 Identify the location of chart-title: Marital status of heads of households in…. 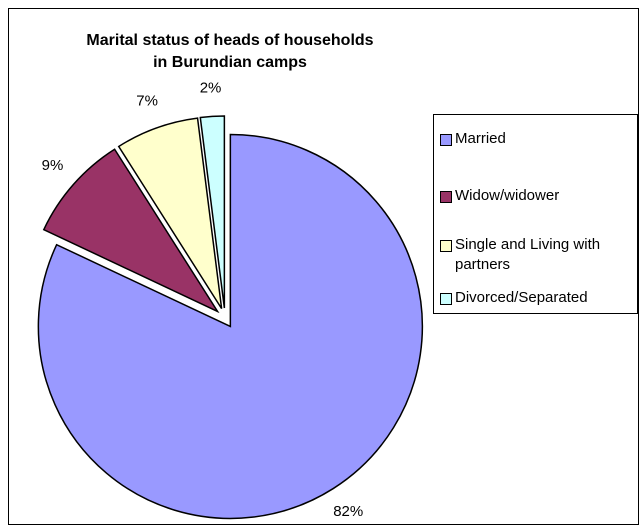
(230, 51).